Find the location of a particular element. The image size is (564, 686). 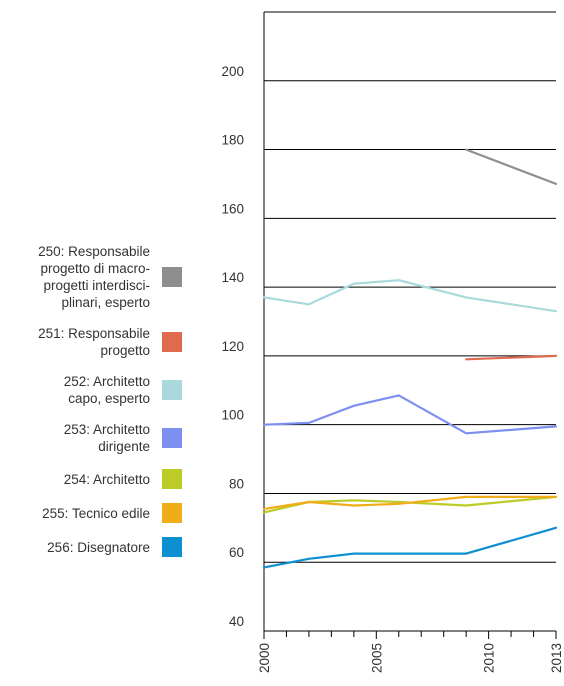

legend-item-256: 256: Disegnatore is located at coordinates (91, 547).